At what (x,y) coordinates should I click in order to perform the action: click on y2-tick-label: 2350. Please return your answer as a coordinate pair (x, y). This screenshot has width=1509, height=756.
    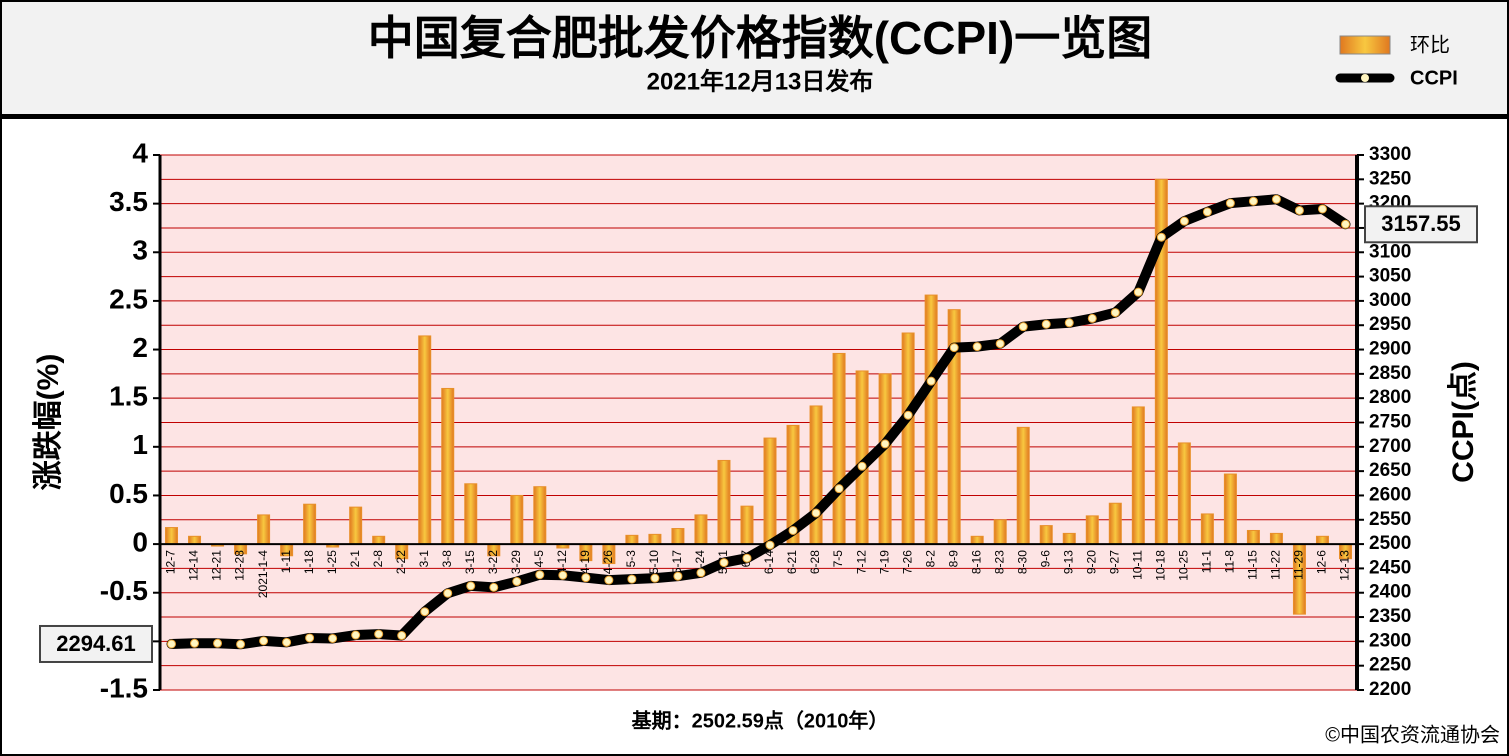
    Looking at the image, I should click on (1390, 616).